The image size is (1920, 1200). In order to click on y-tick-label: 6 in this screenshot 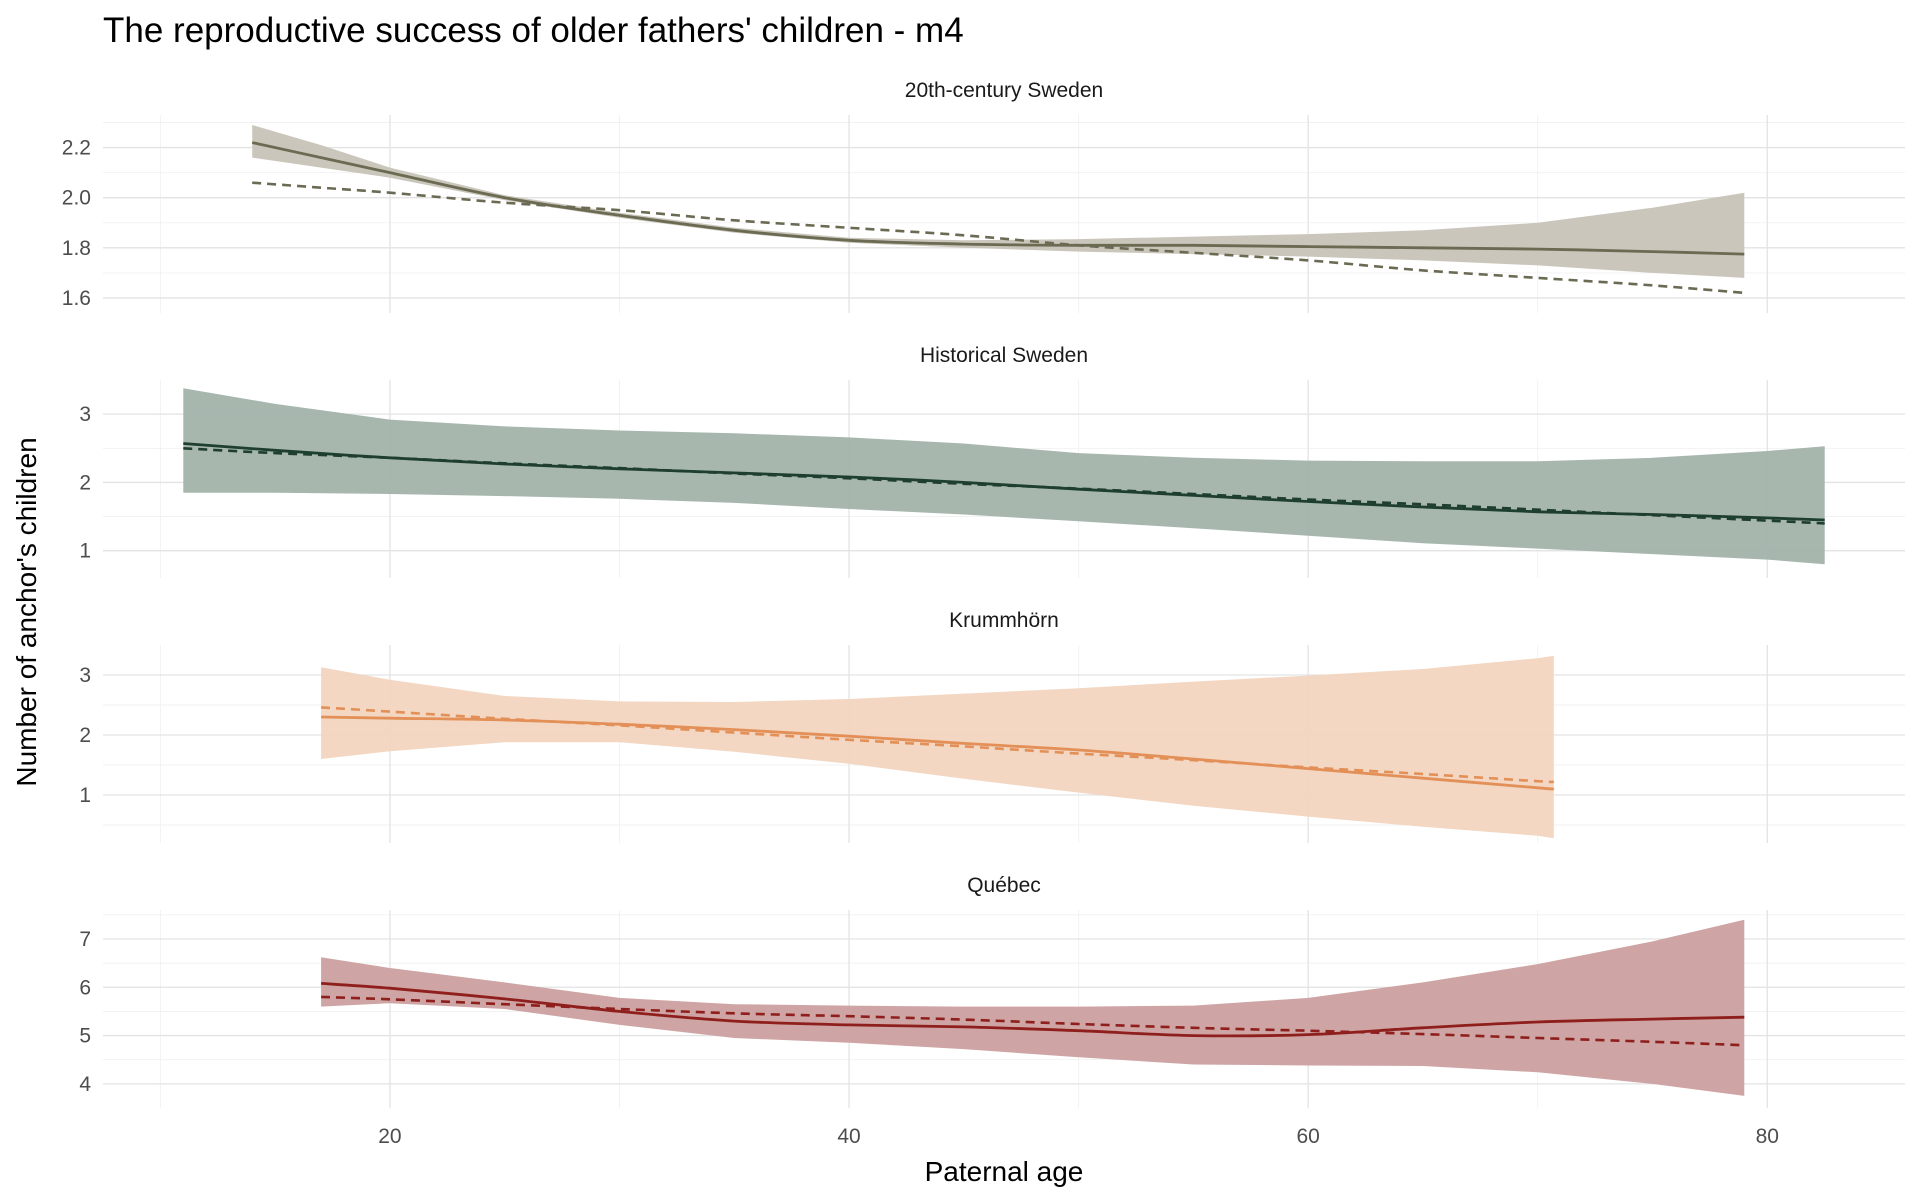, I will do `click(85, 987)`.